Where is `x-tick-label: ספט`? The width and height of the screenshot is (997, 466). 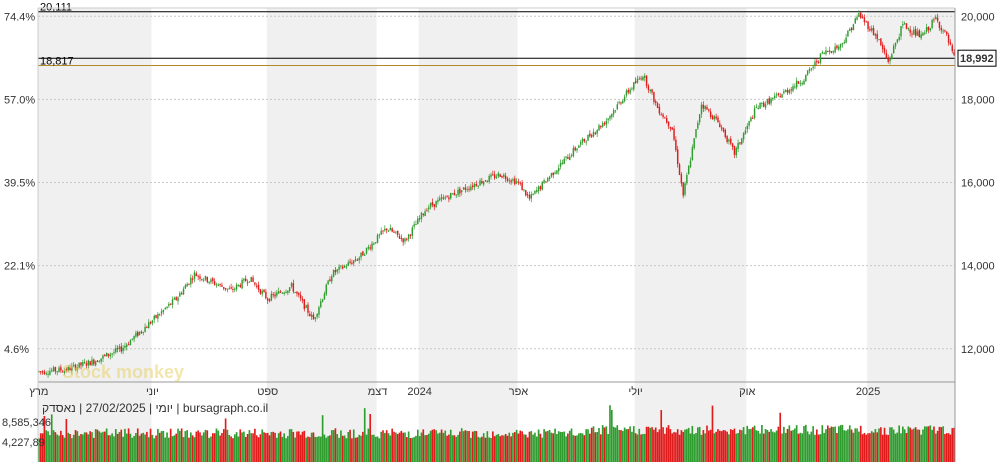 x-tick-label: ספט is located at coordinates (267, 392).